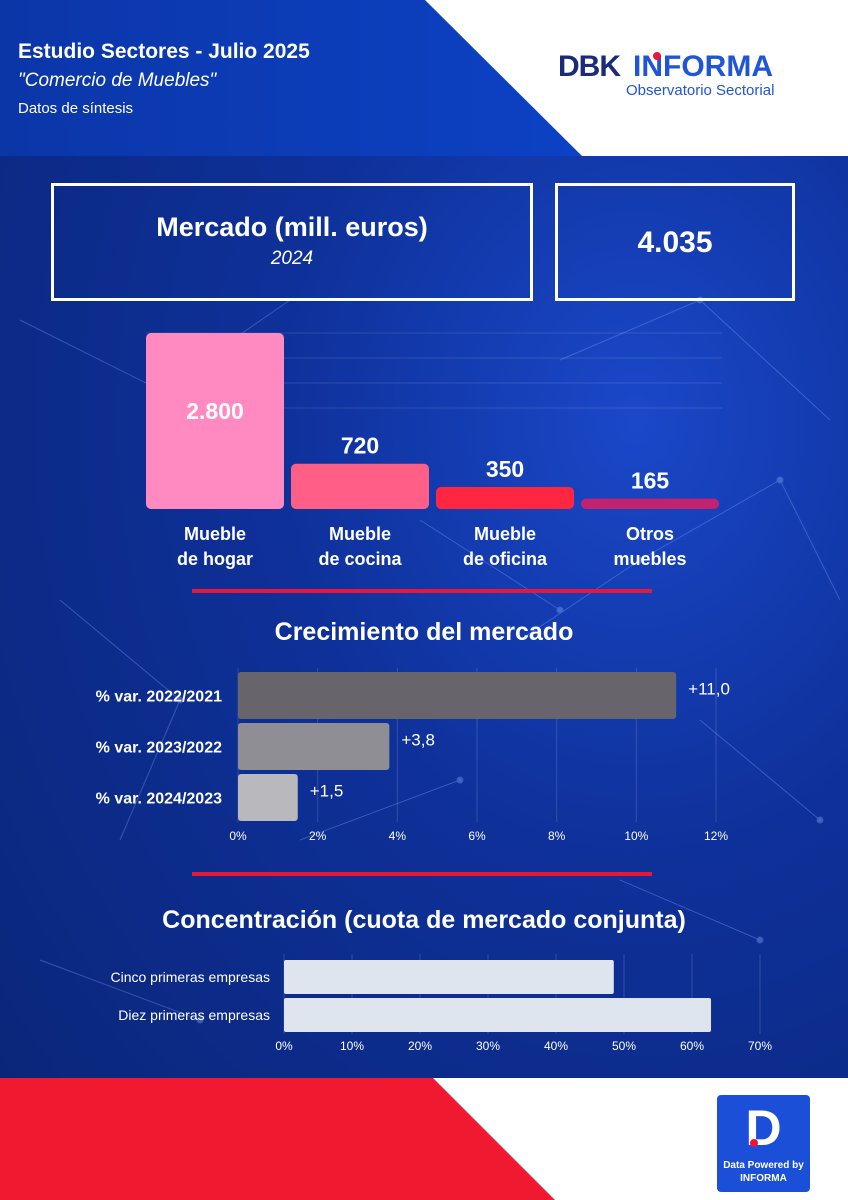  Describe the element at coordinates (117, 80) in the screenshot. I see `study-subtitle: "Comercio de Muebles"` at that location.